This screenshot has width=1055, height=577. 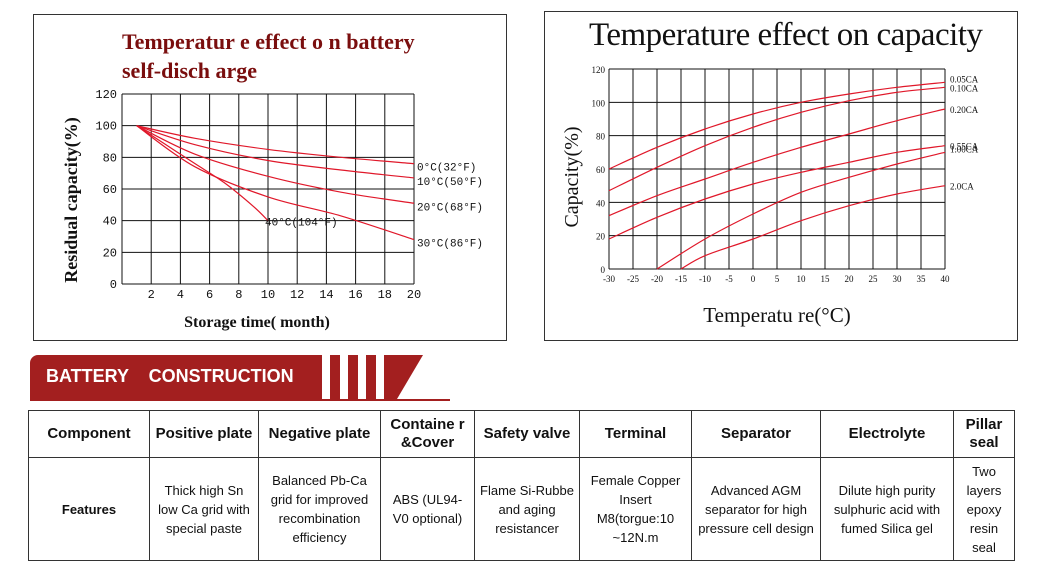 What do you see at coordinates (410, 377) in the screenshot?
I see `banner-triangle` at bounding box center [410, 377].